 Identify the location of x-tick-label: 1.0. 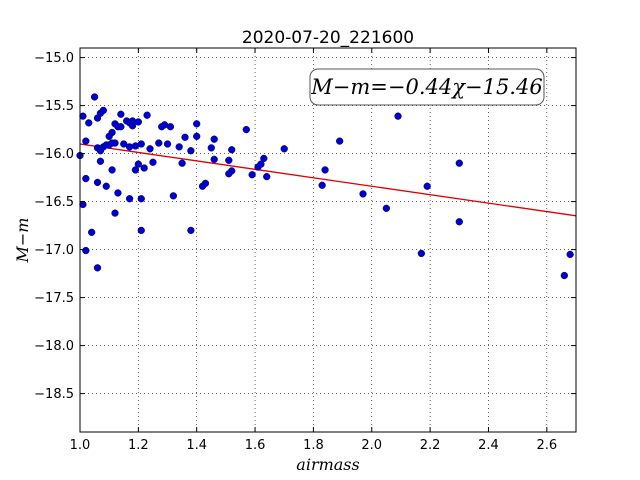
(80, 445).